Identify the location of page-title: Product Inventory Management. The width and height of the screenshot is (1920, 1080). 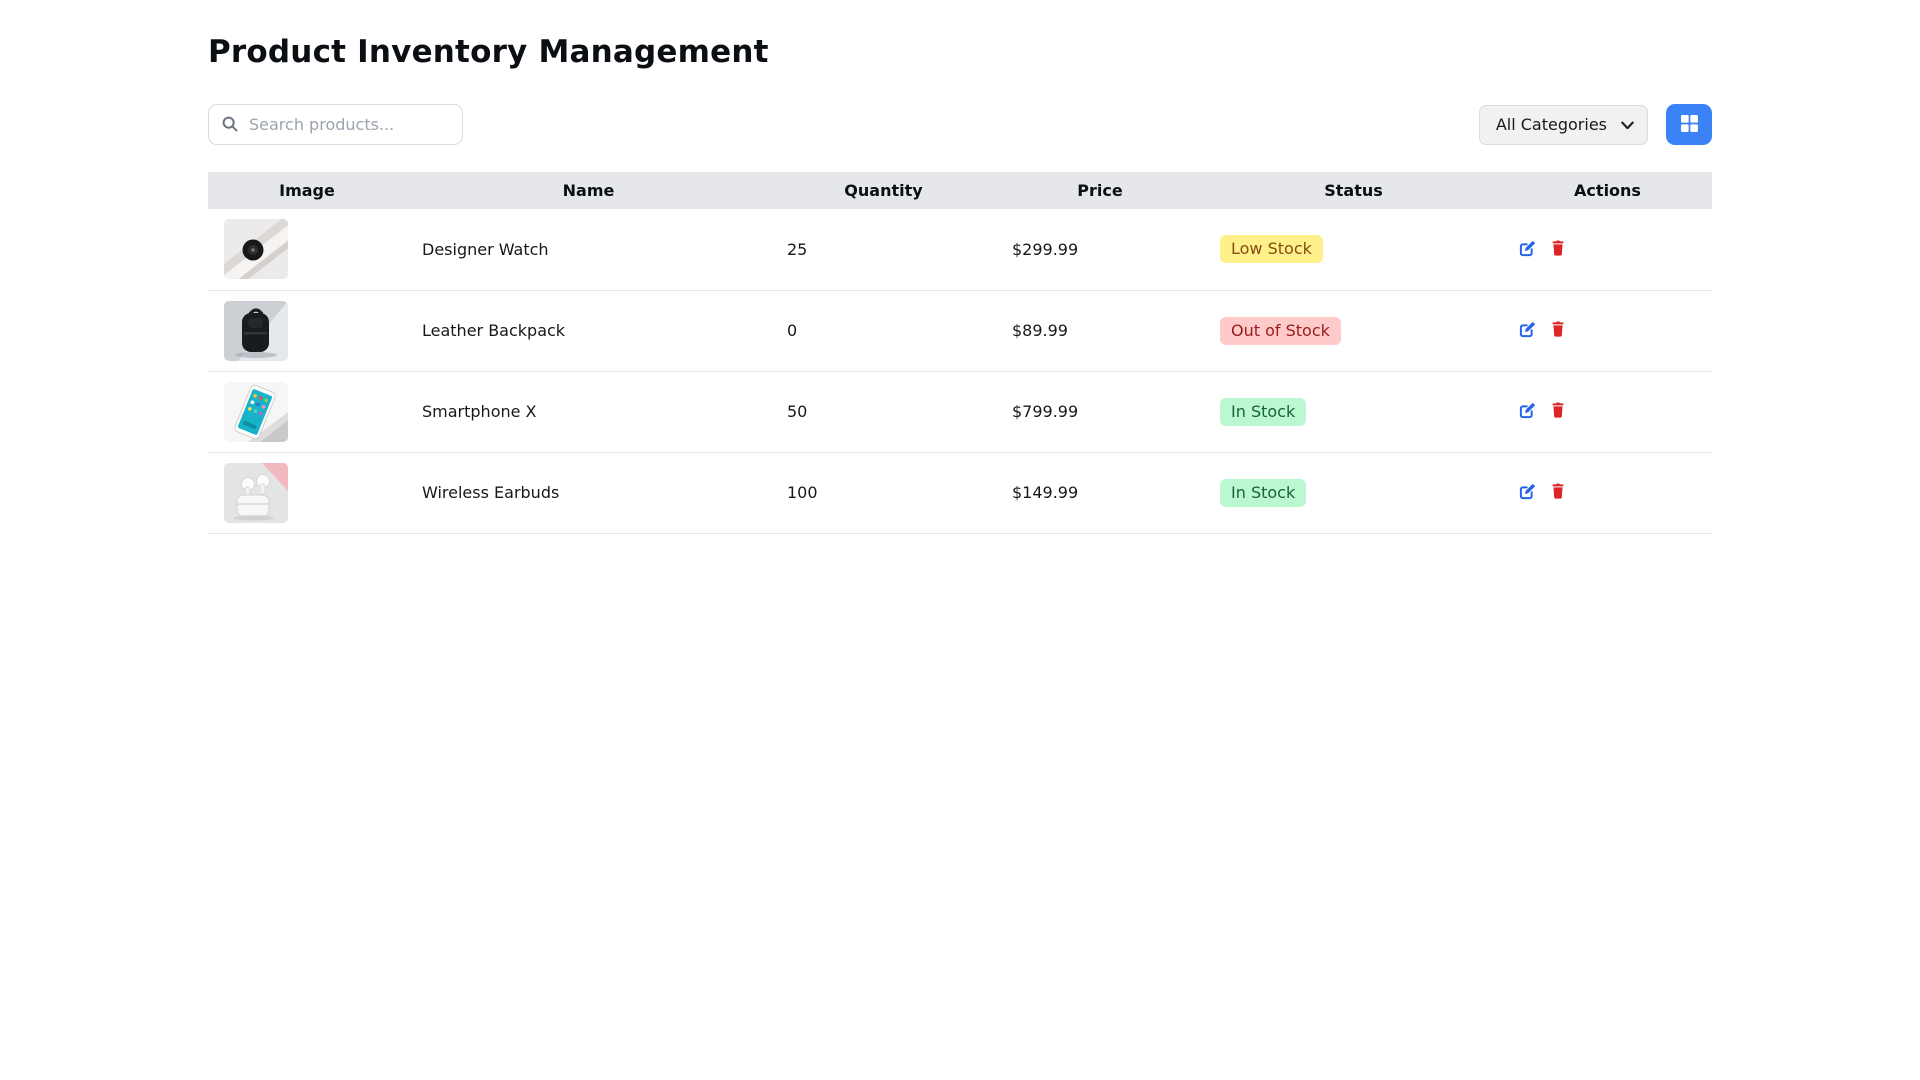
(488, 52).